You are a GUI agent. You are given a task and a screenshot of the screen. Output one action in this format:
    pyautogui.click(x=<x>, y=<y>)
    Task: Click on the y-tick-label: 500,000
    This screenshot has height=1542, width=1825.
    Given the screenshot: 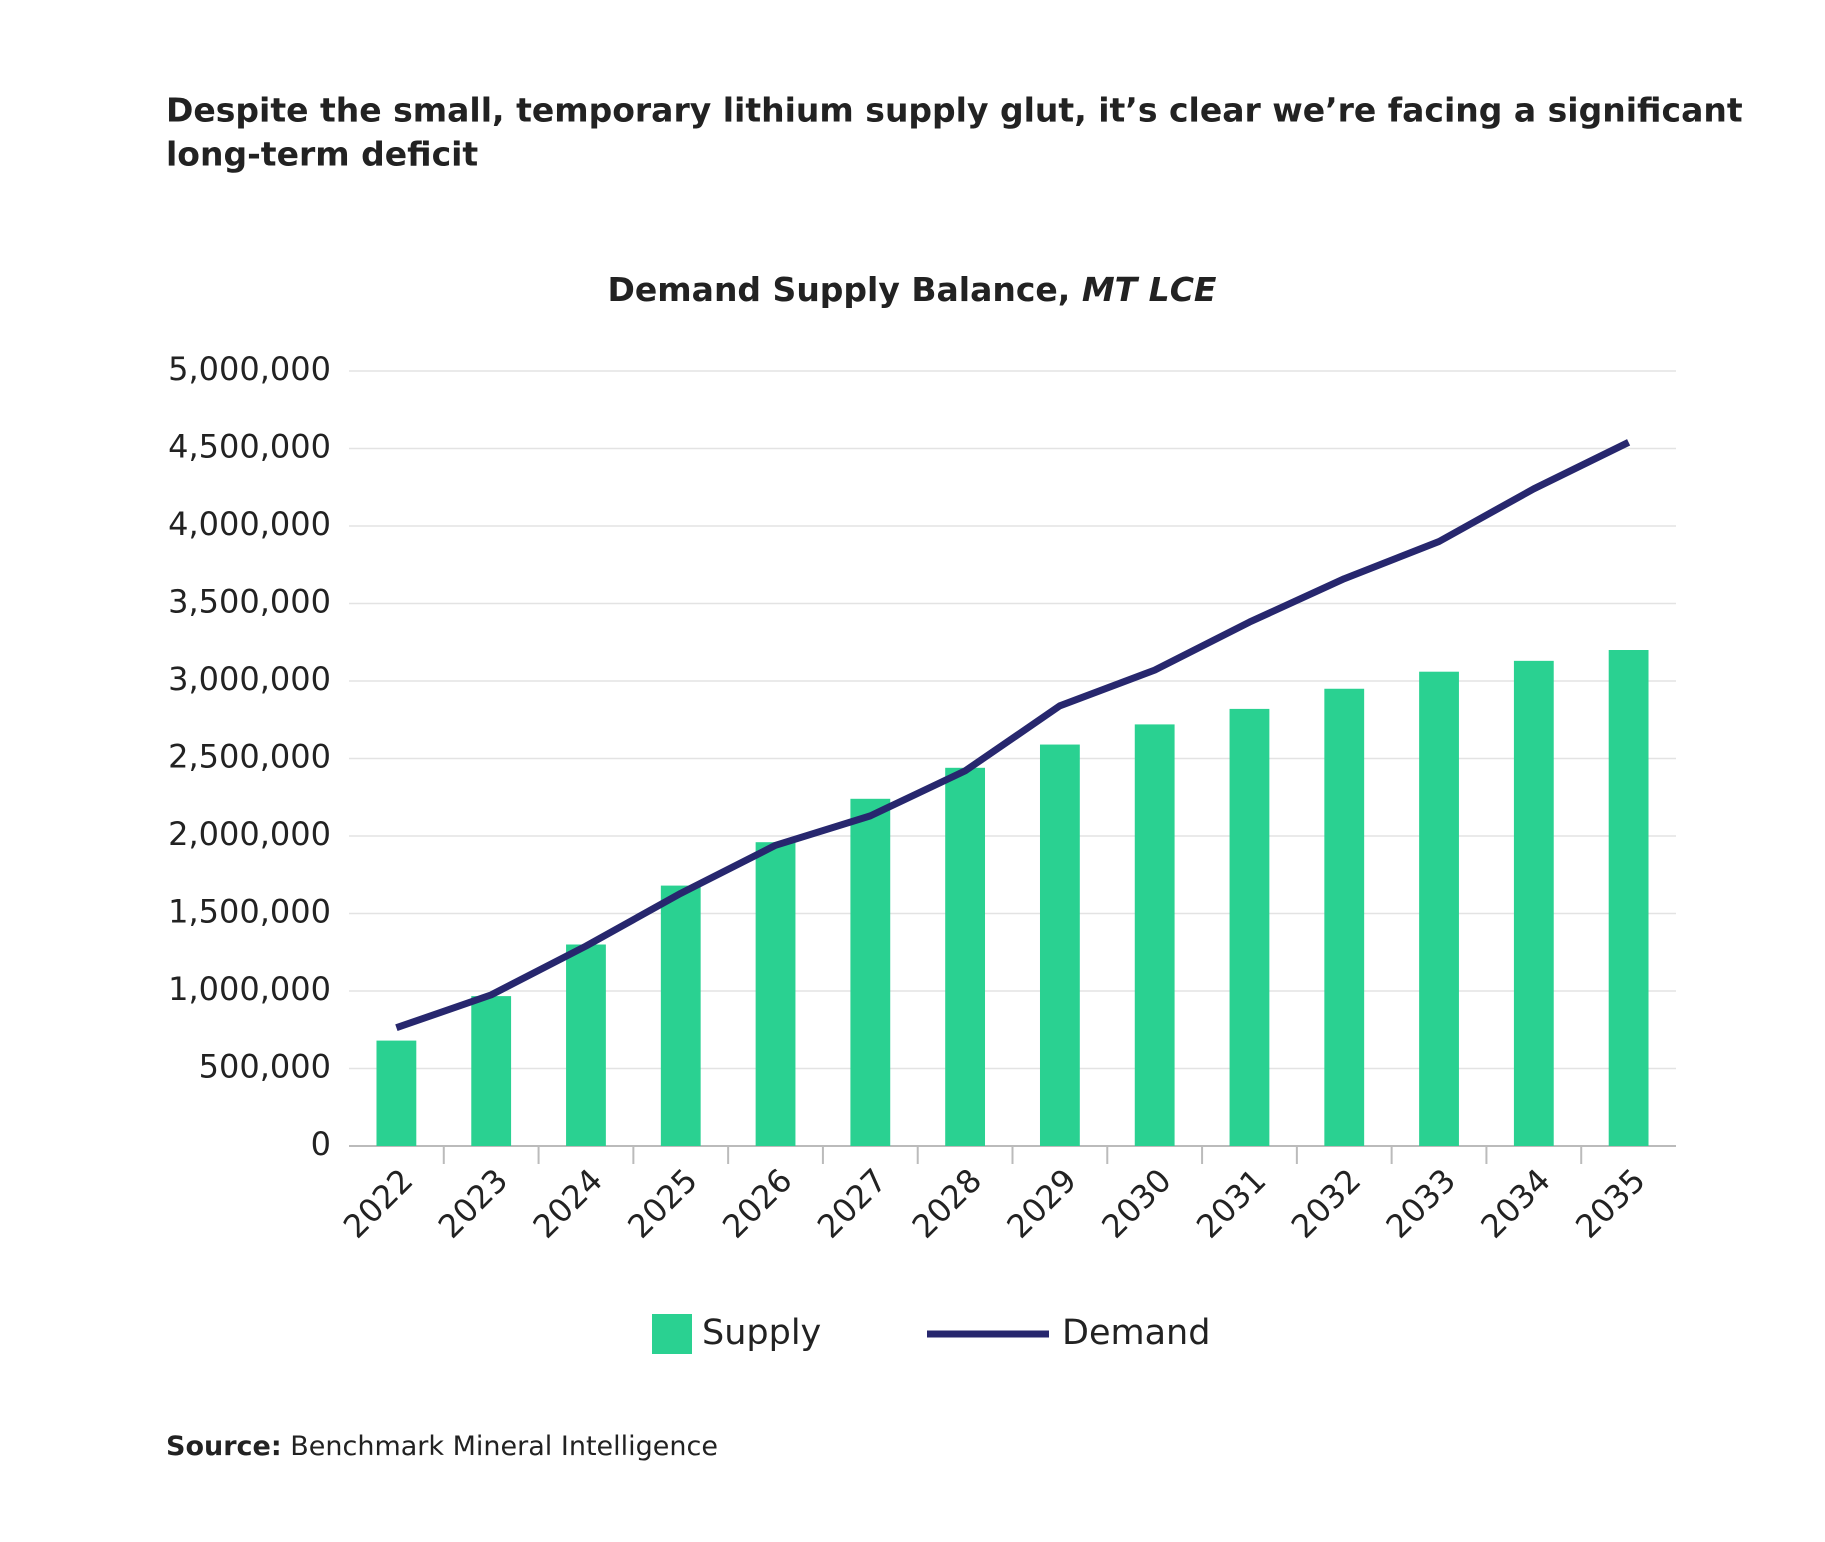 What is the action you would take?
    pyautogui.click(x=265, y=1067)
    